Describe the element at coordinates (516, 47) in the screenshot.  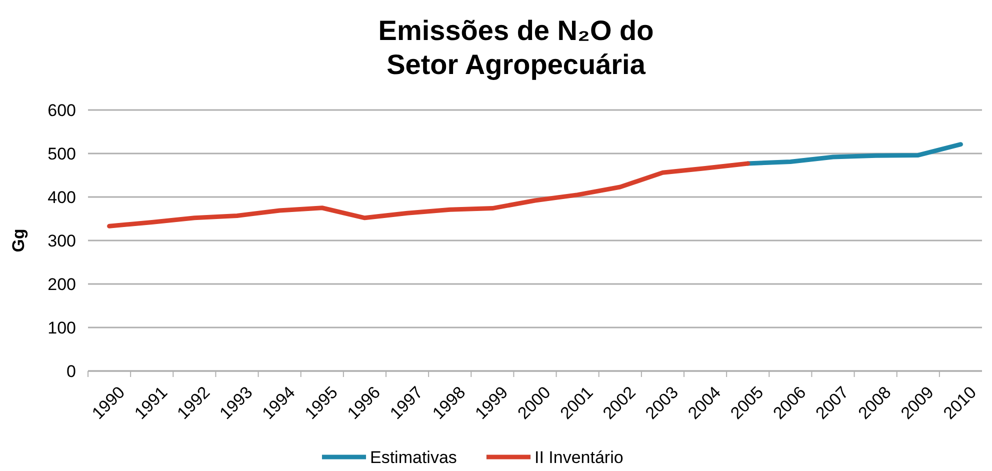
I see `chart-title: Emissões de N₂O do Setor Agropecuária` at that location.